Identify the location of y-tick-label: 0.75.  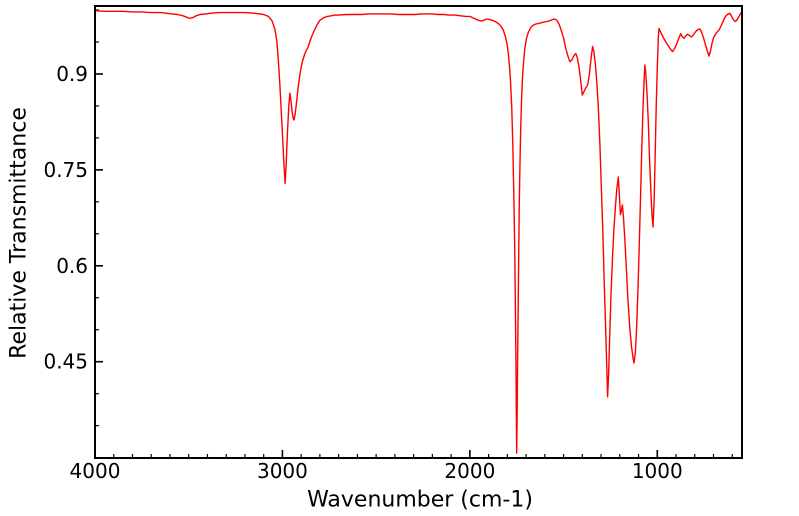
(65, 170).